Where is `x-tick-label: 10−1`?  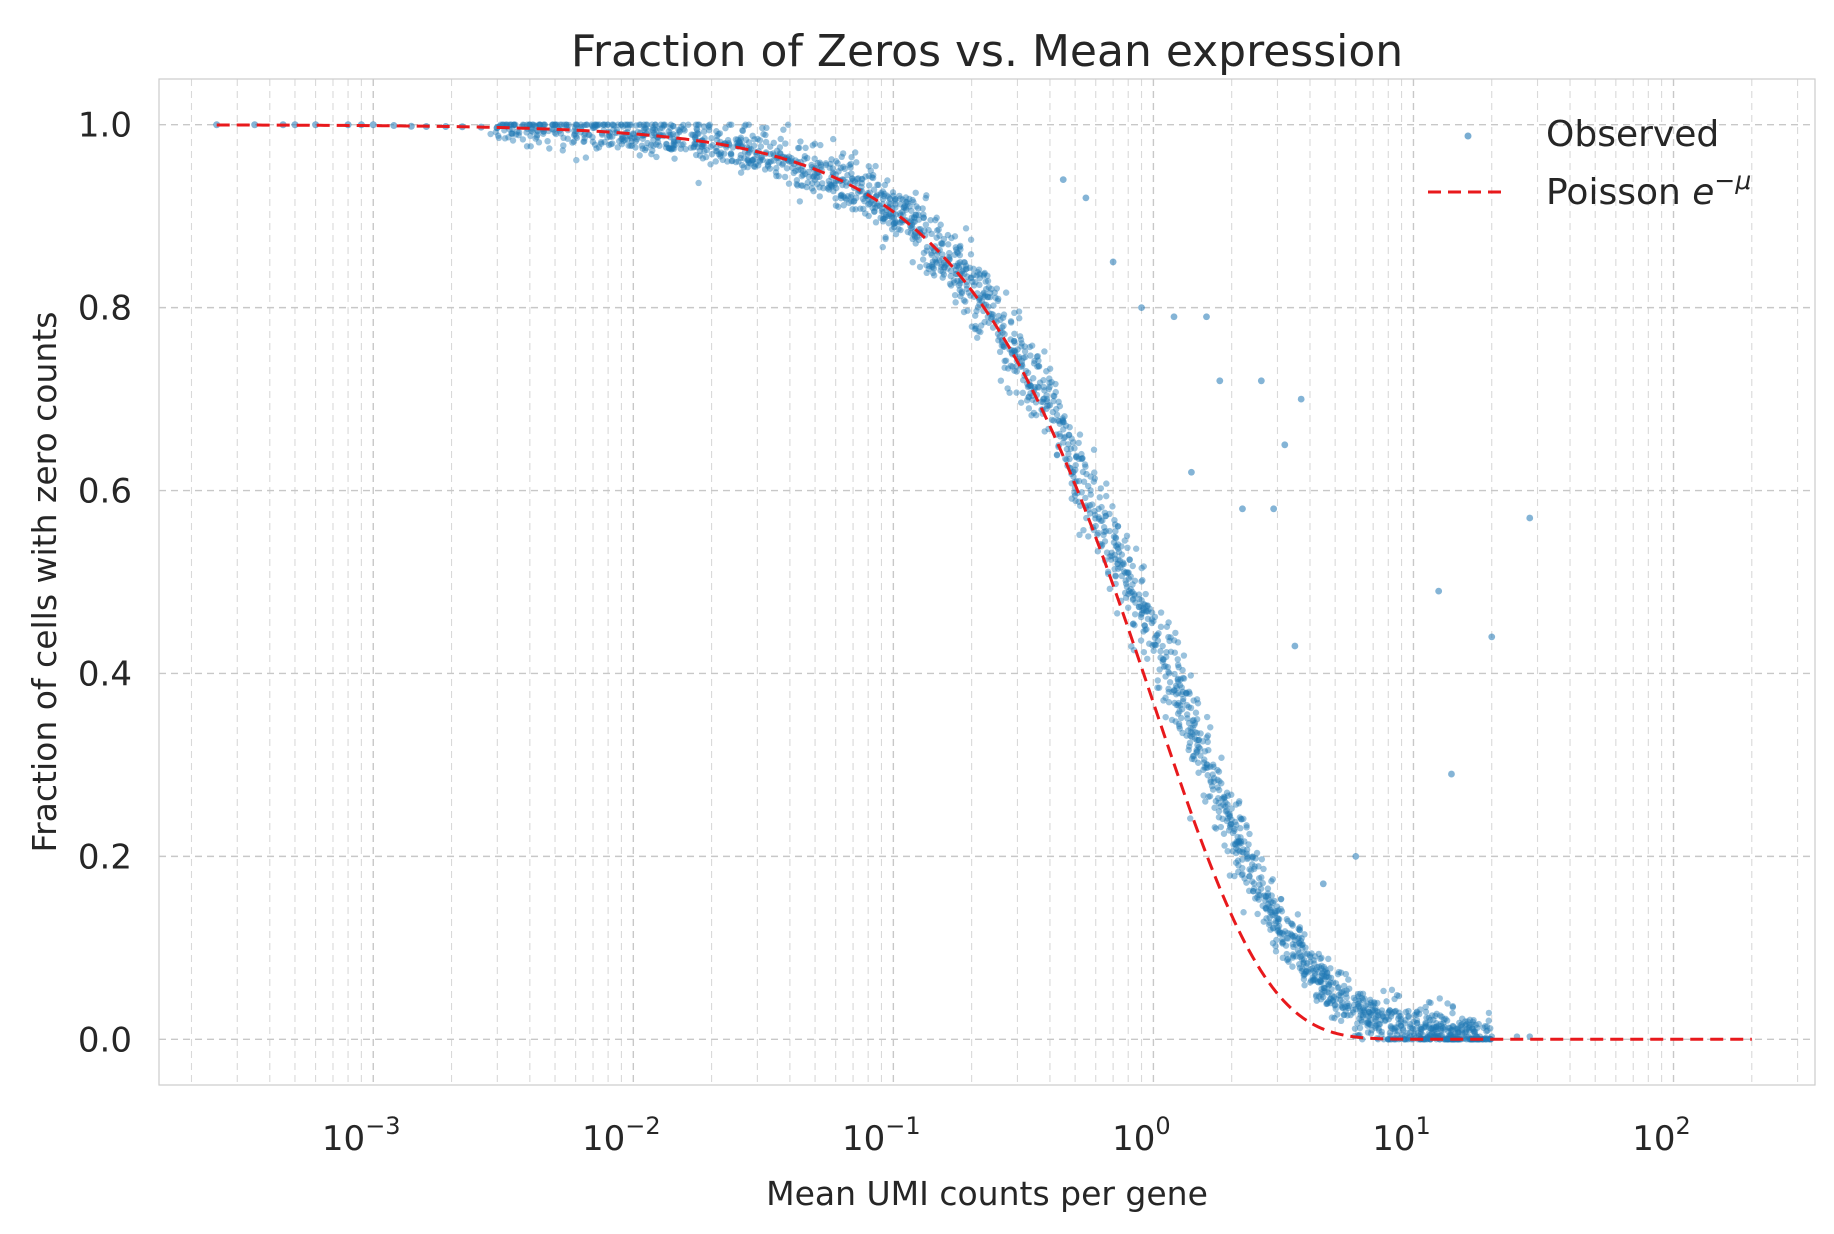 x-tick-label: 10−1 is located at coordinates (881, 1135).